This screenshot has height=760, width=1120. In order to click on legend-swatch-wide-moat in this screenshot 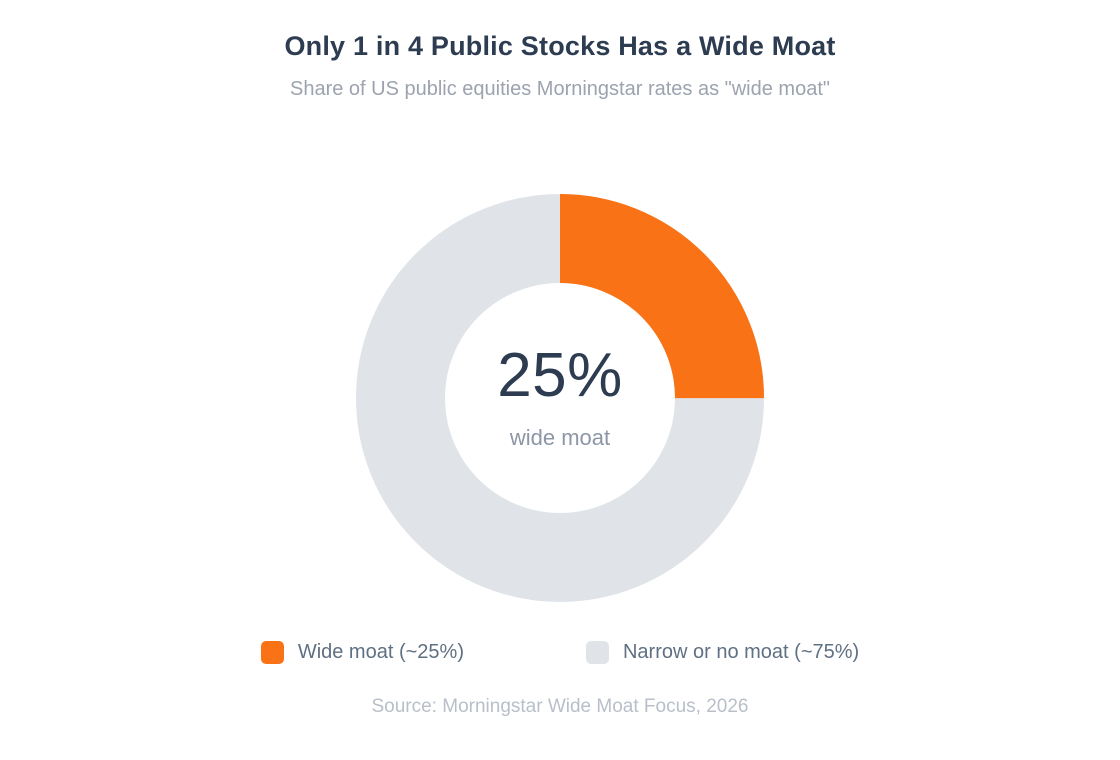, I will do `click(272, 653)`.